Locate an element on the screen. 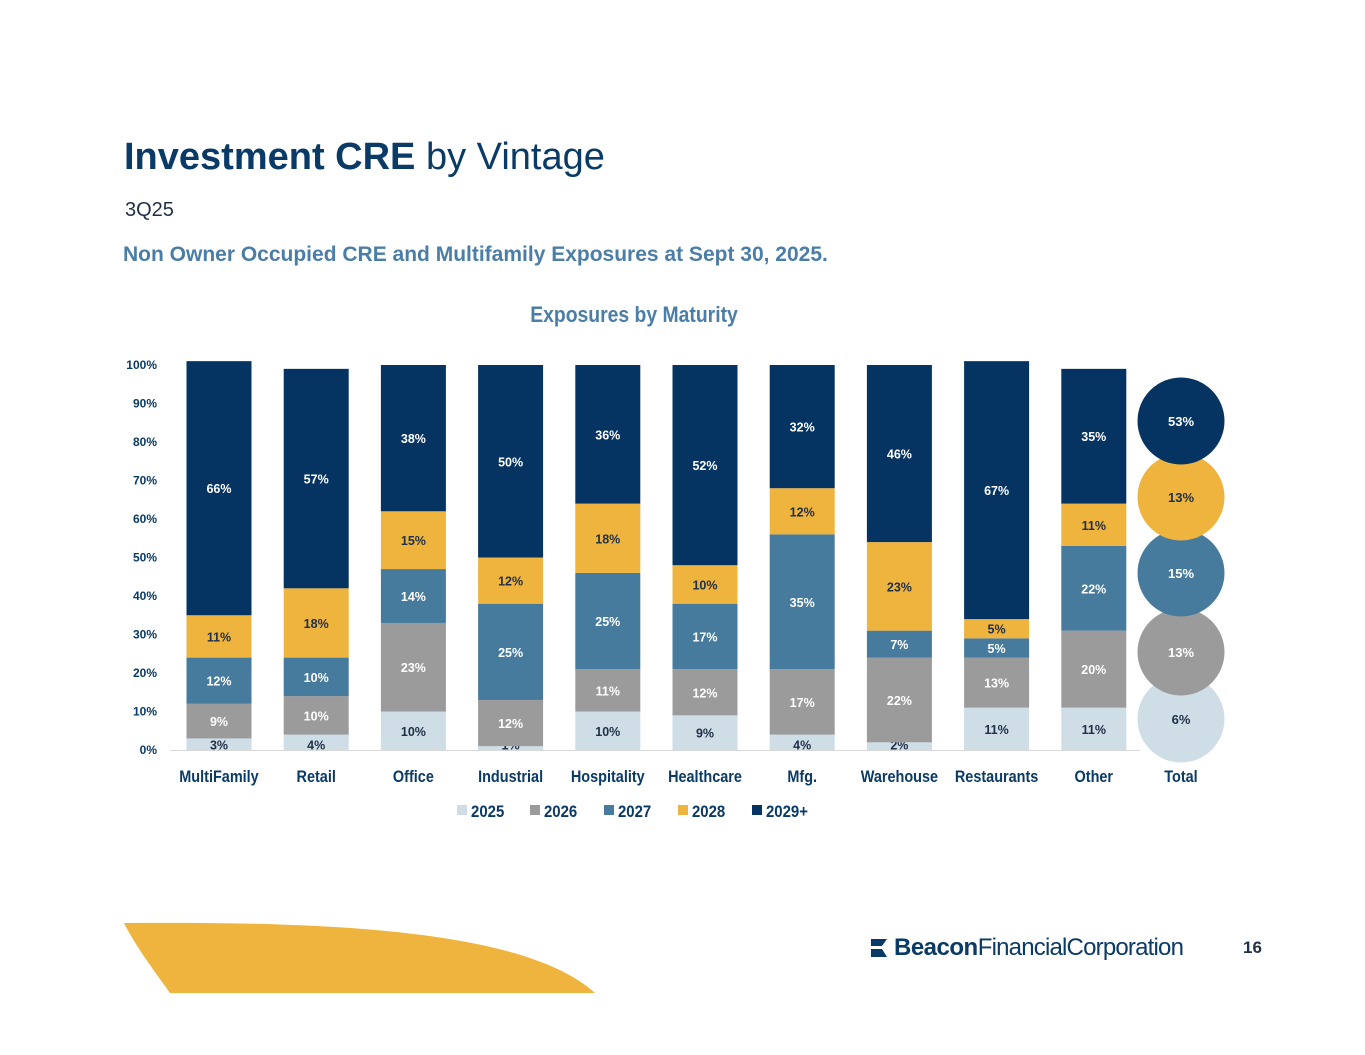 The height and width of the screenshot is (1055, 1365). y-tick-label: 80% is located at coordinates (145, 442).